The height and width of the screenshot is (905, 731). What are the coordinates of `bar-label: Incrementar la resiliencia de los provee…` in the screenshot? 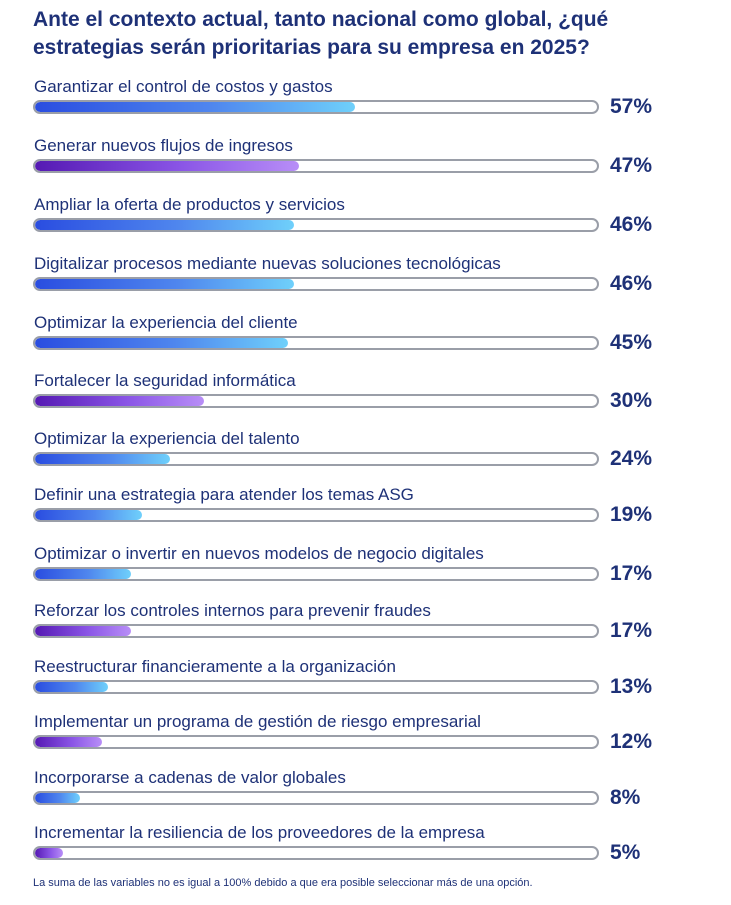 It's located at (259, 832).